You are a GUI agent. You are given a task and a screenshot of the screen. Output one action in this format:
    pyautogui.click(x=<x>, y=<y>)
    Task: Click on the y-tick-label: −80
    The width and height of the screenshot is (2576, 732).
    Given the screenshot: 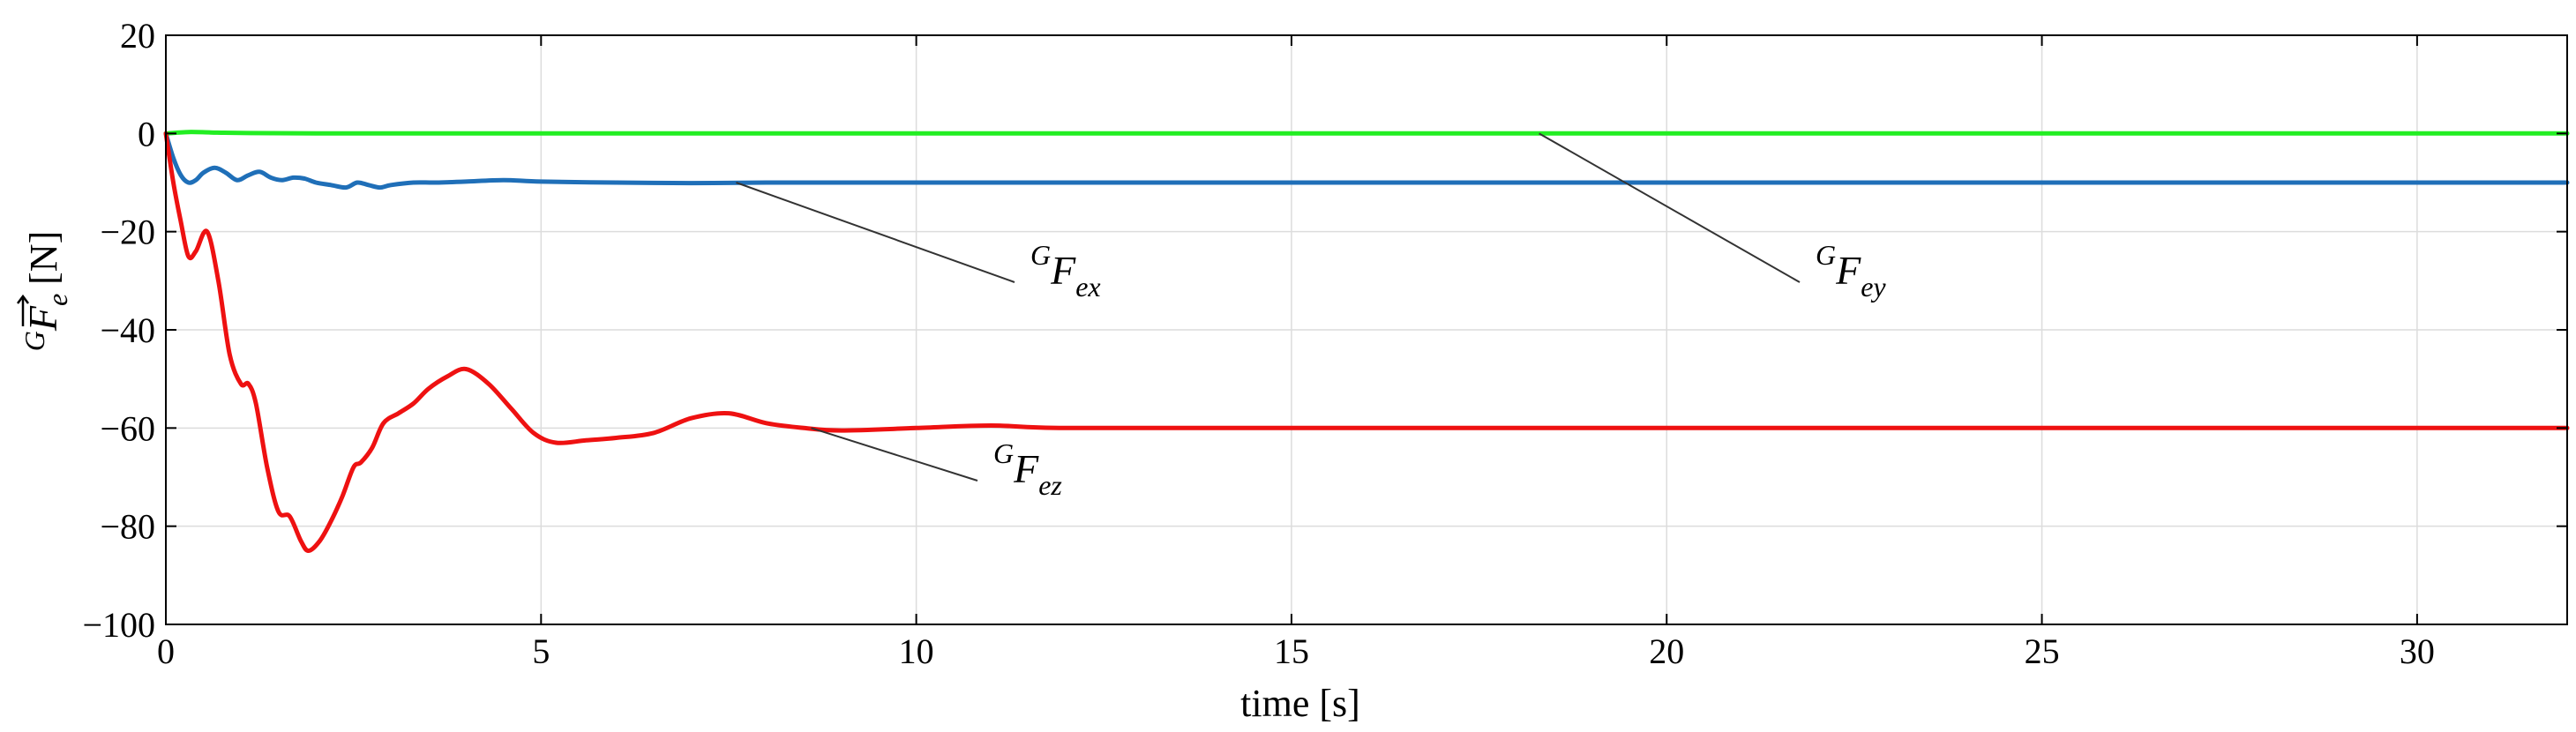 What is the action you would take?
    pyautogui.click(x=128, y=527)
    